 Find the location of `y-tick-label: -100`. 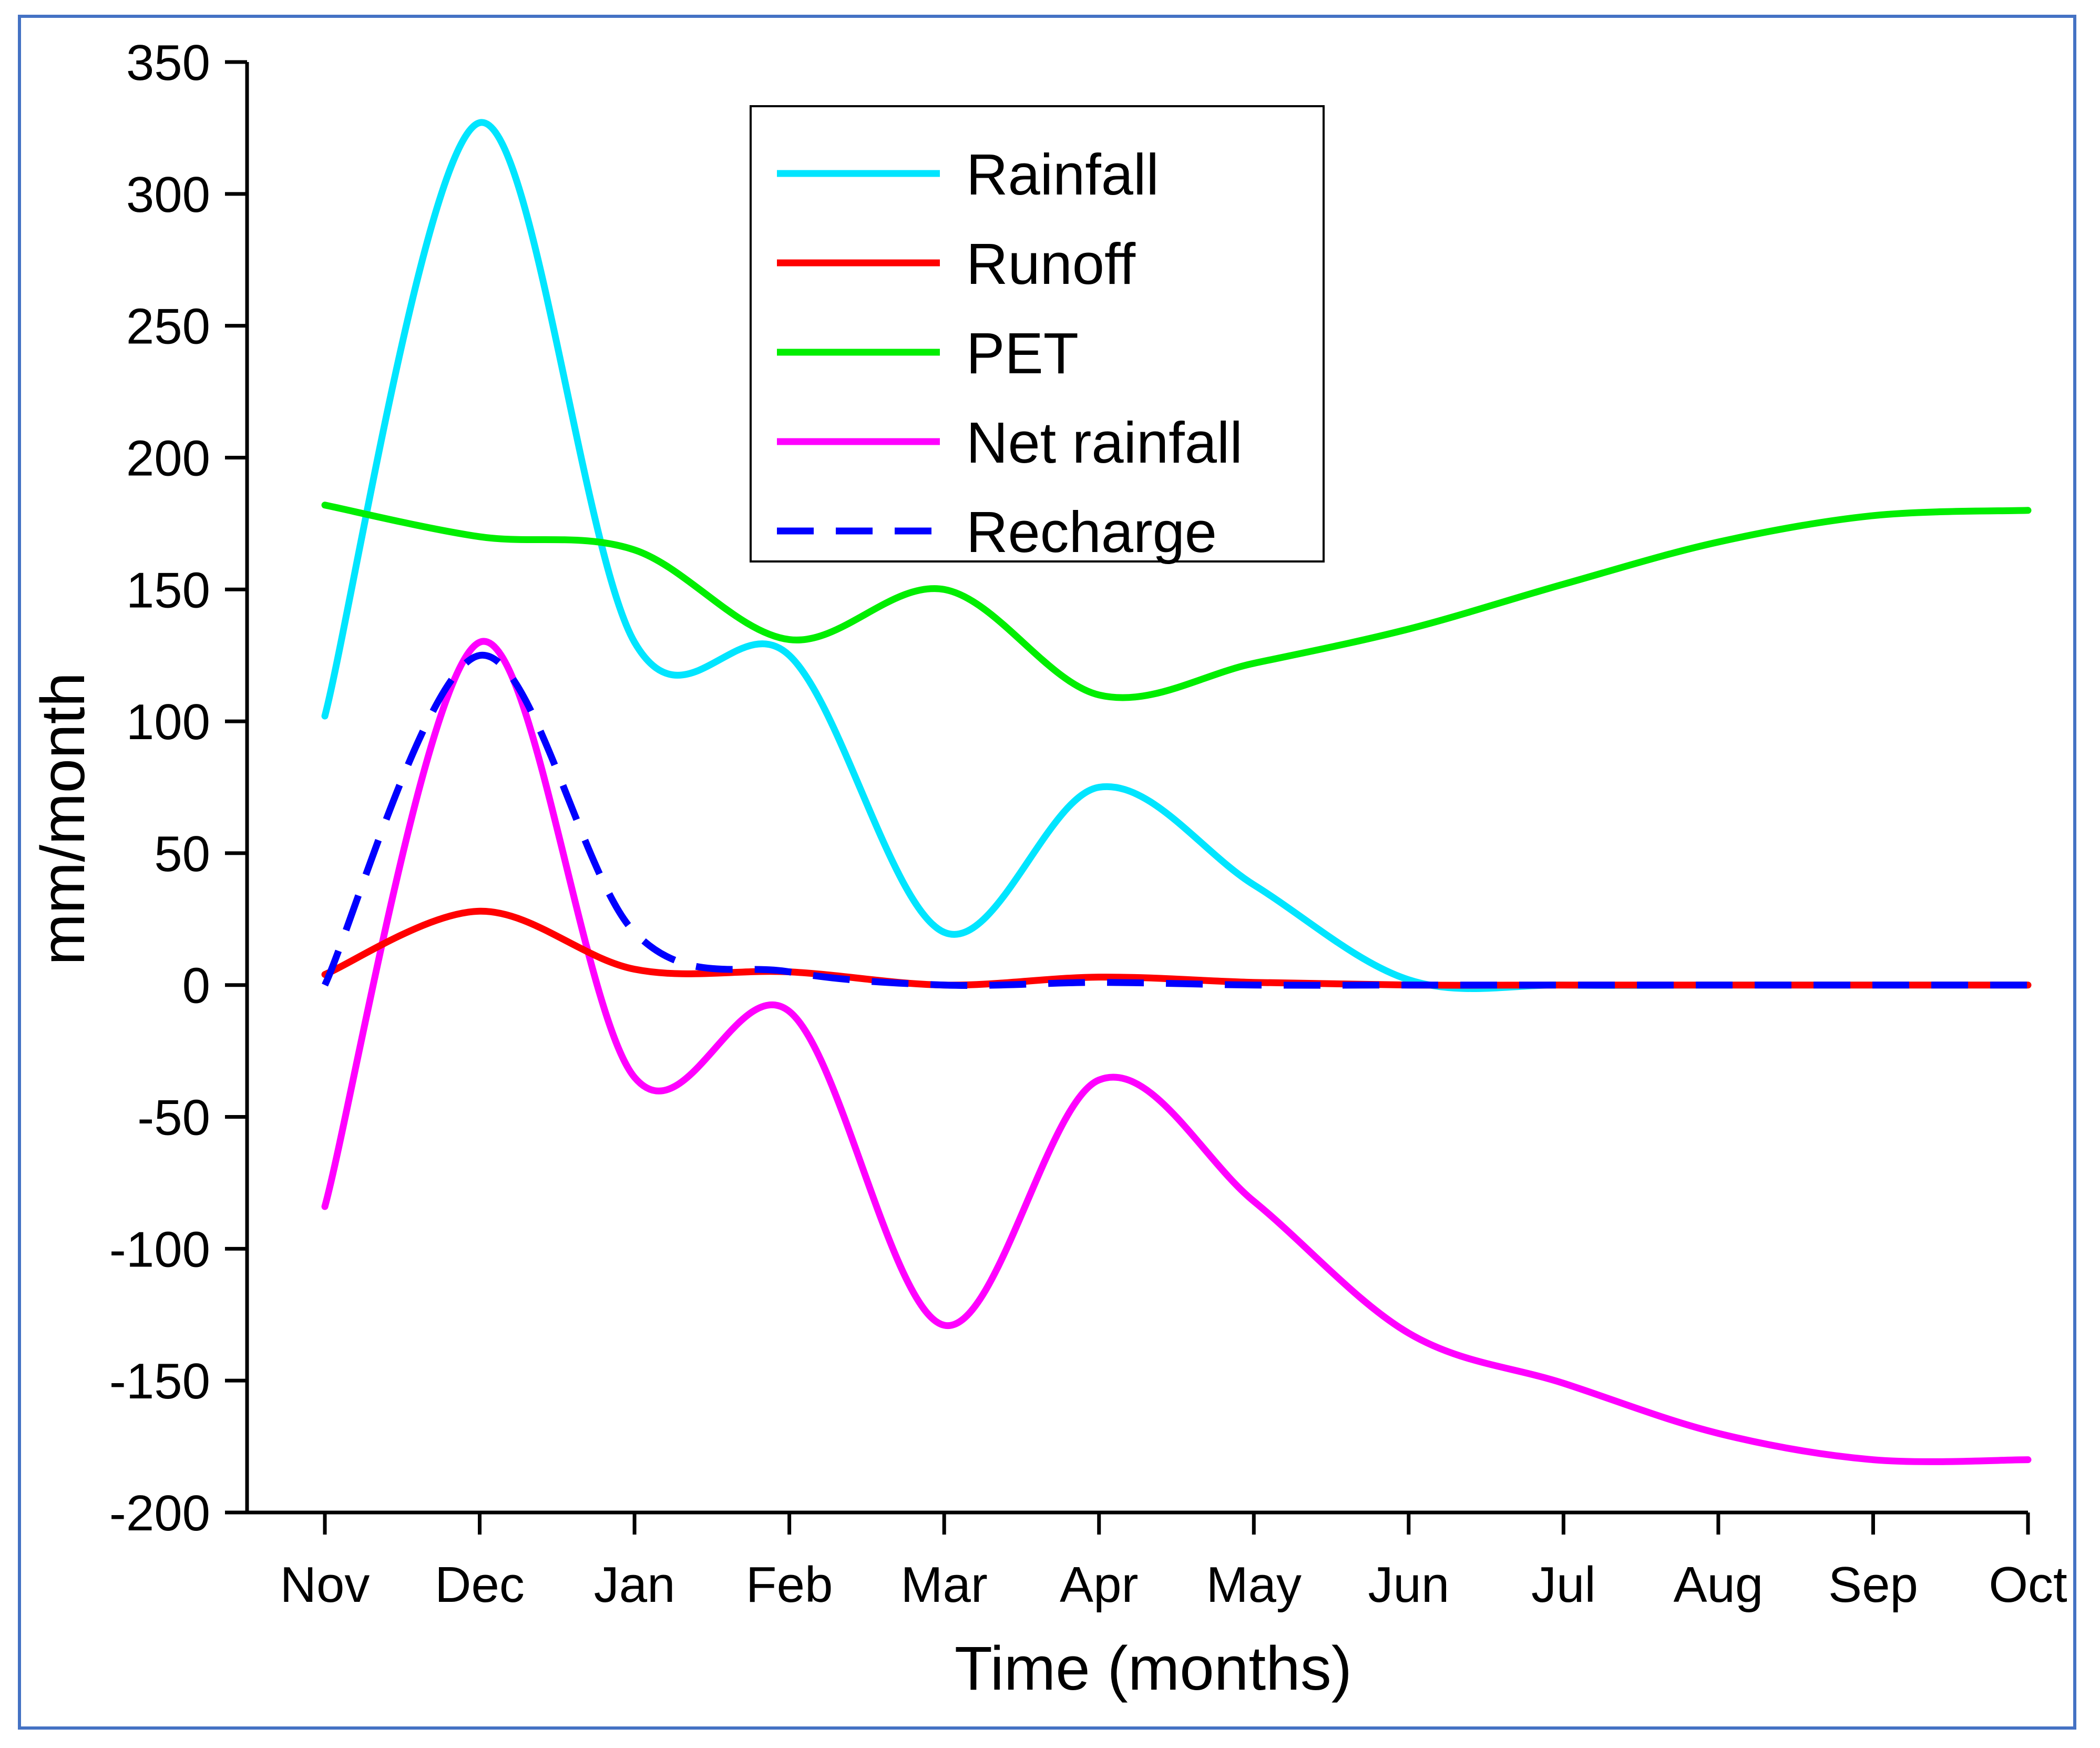

y-tick-label: -100 is located at coordinates (159, 1249).